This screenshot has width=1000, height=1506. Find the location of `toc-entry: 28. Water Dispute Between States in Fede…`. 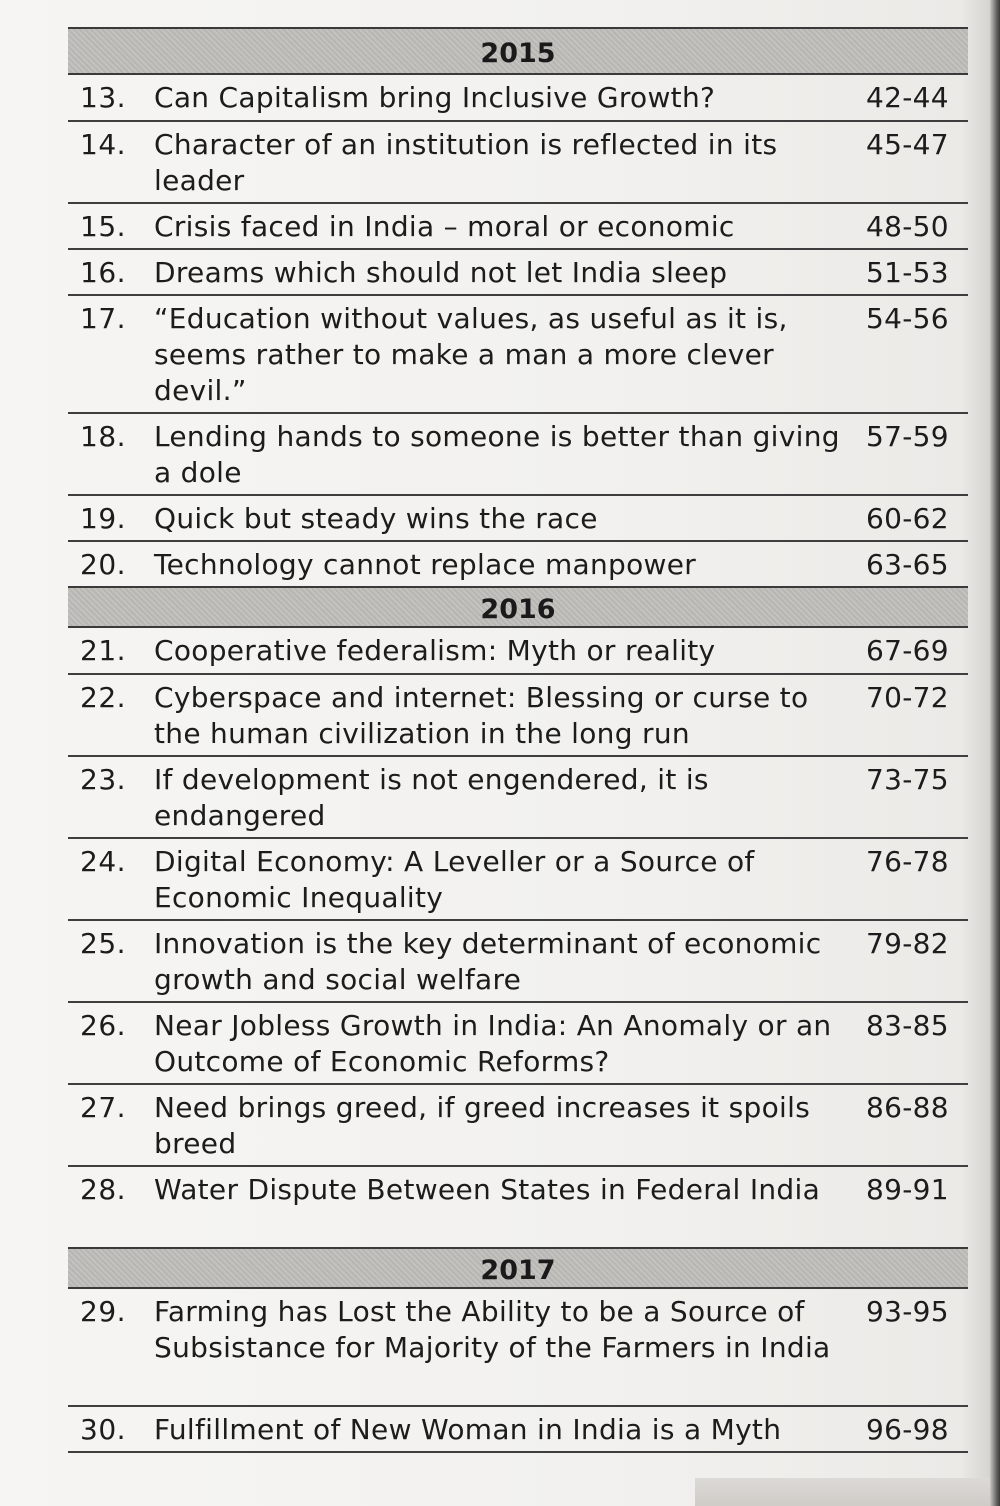

toc-entry: 28. Water Dispute Between States in Fede… is located at coordinates (518, 1207).